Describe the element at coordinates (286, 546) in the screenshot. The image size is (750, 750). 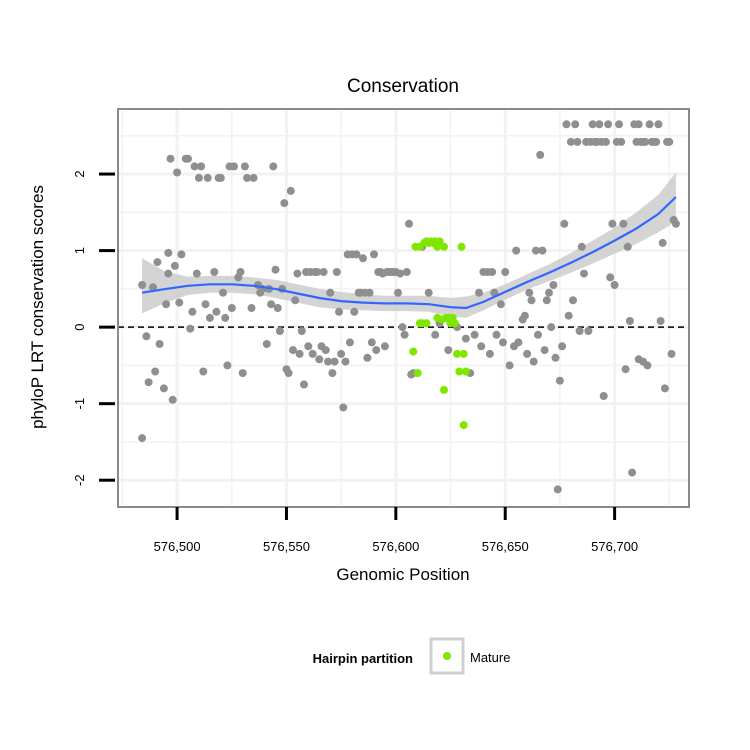
I see `x-tick-label-1: 576,550` at that location.